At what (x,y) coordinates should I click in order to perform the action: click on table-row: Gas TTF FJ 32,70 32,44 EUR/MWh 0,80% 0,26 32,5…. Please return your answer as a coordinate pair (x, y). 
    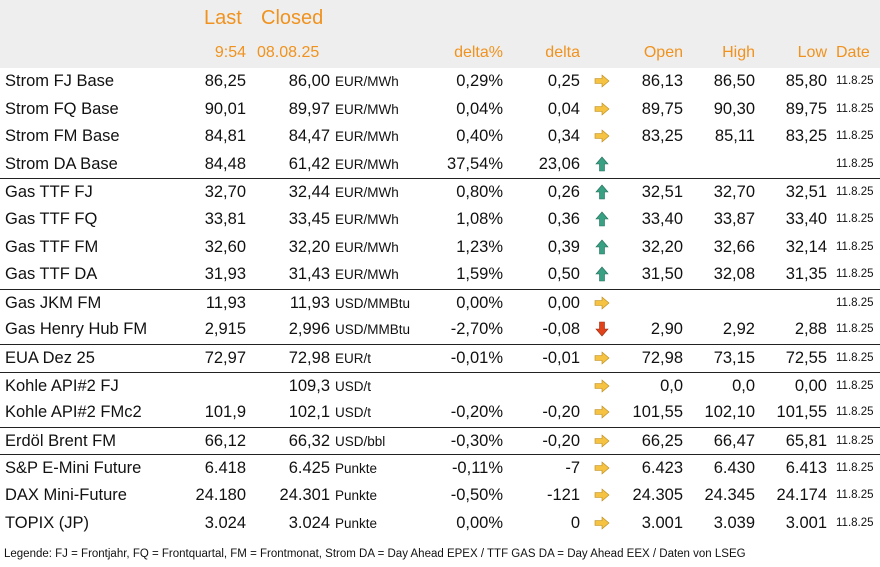
    Looking at the image, I should click on (440, 192).